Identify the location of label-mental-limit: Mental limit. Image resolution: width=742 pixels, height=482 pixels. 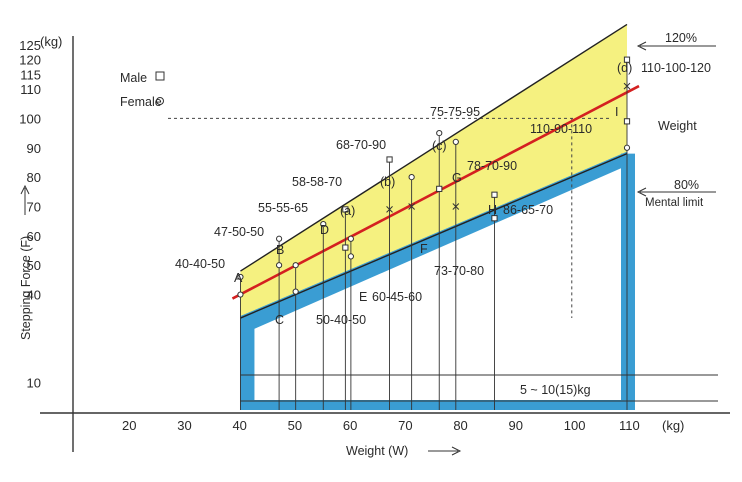
(674, 203).